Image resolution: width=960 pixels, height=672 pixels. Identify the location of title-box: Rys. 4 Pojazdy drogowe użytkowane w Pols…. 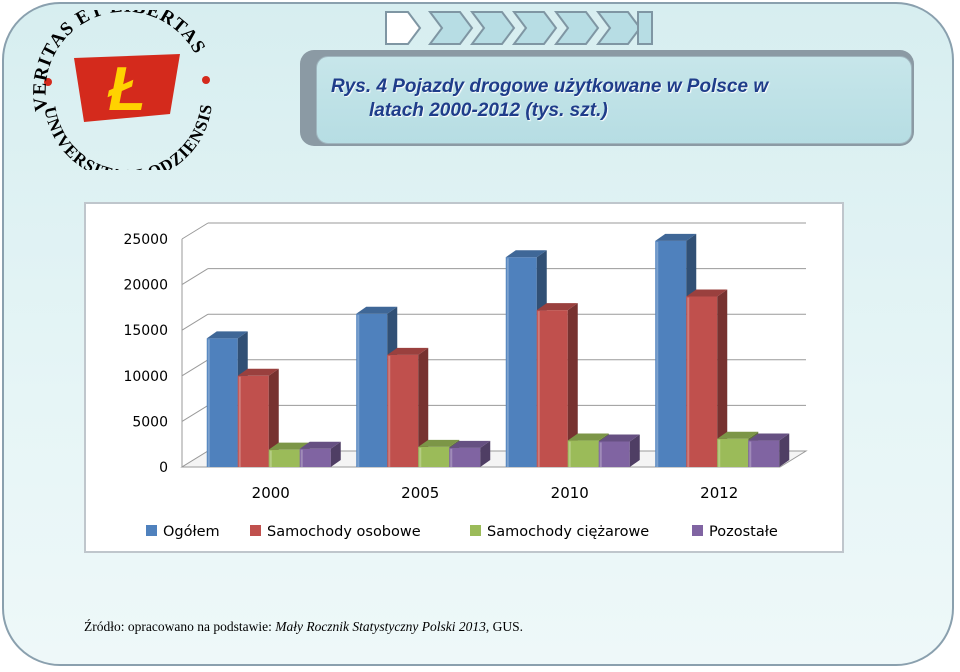
(607, 98).